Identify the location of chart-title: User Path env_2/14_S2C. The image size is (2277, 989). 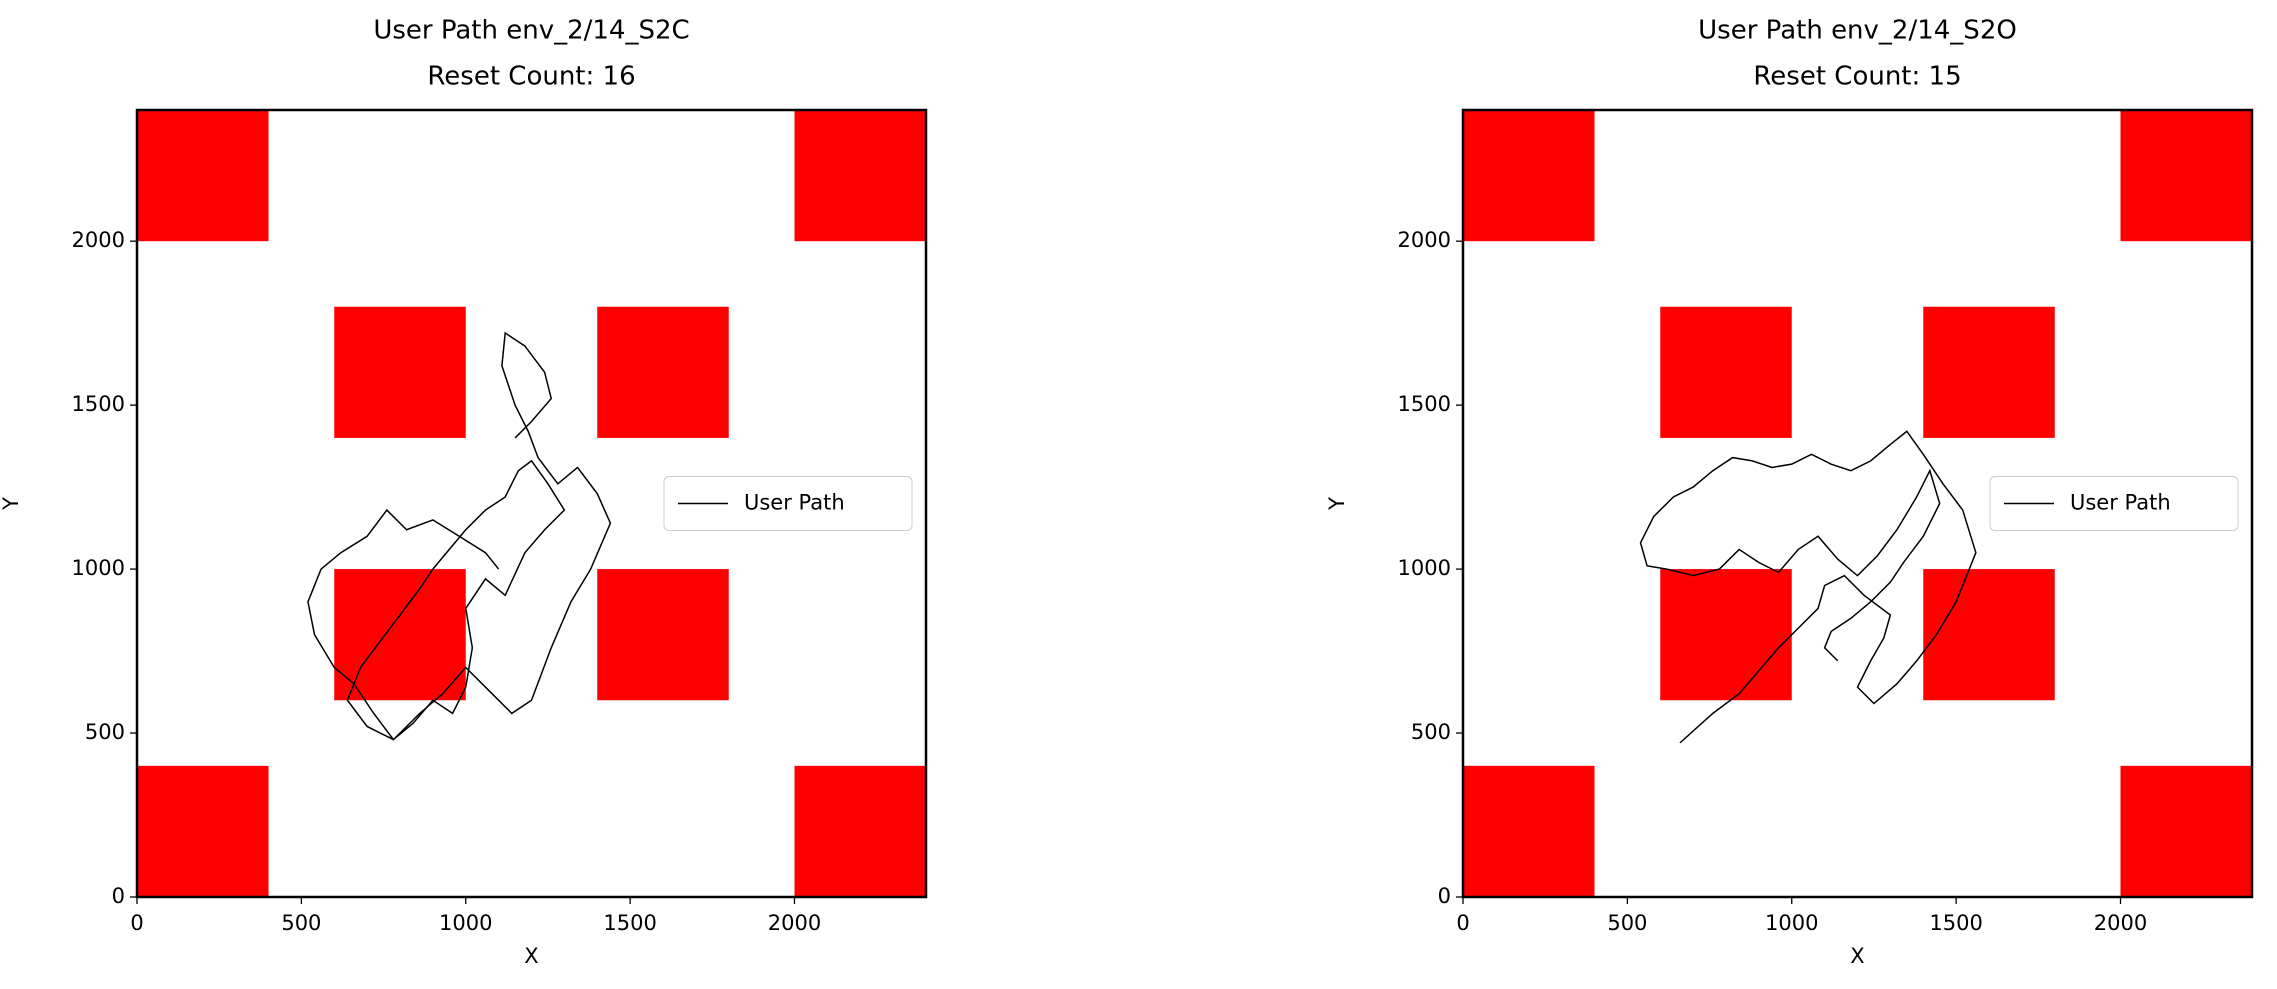
(531, 31).